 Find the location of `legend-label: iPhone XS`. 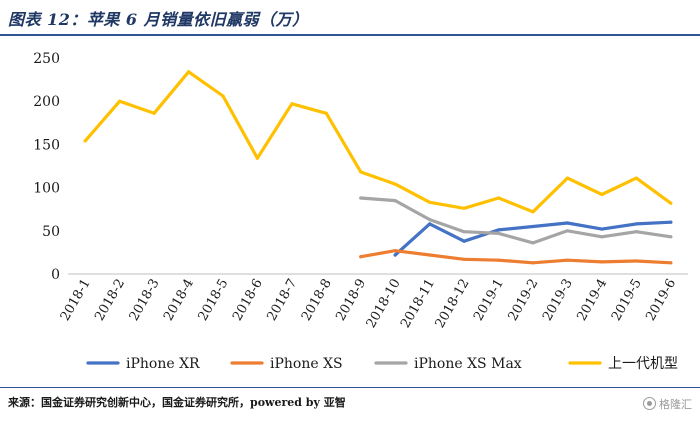

legend-label: iPhone XS is located at coordinates (306, 364).